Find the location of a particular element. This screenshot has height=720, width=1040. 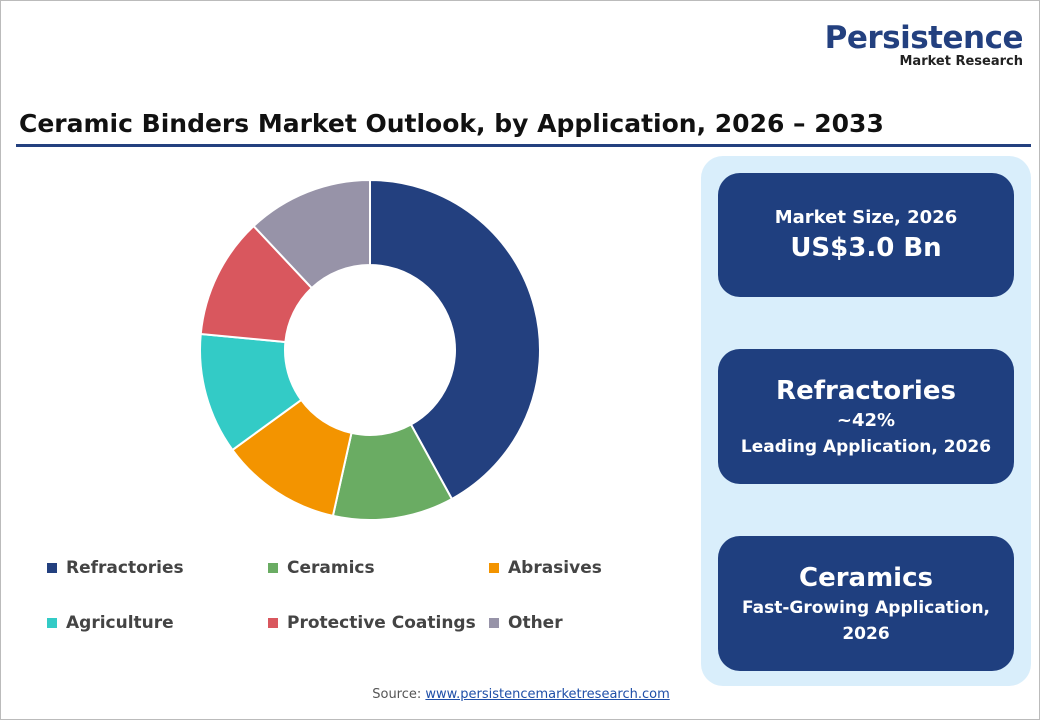

logo: Persistence Market Research is located at coordinates (924, 44).